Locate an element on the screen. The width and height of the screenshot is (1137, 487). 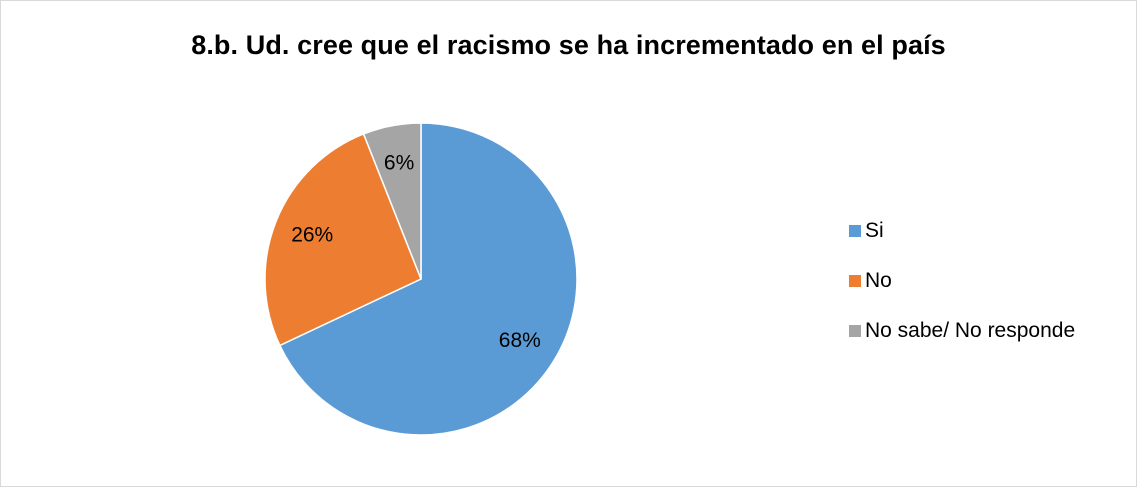
legend-item: No sabe/ No responde is located at coordinates (989, 331).